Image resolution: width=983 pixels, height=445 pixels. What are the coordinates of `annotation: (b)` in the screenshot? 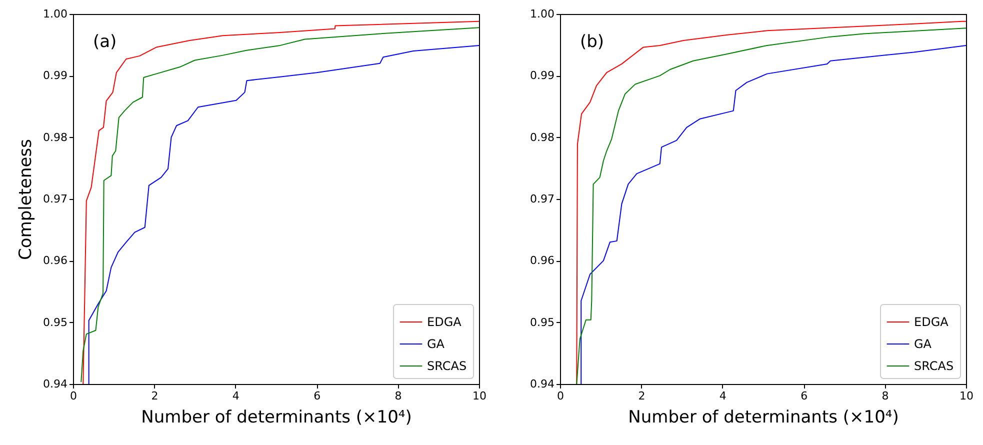 It's located at (592, 42).